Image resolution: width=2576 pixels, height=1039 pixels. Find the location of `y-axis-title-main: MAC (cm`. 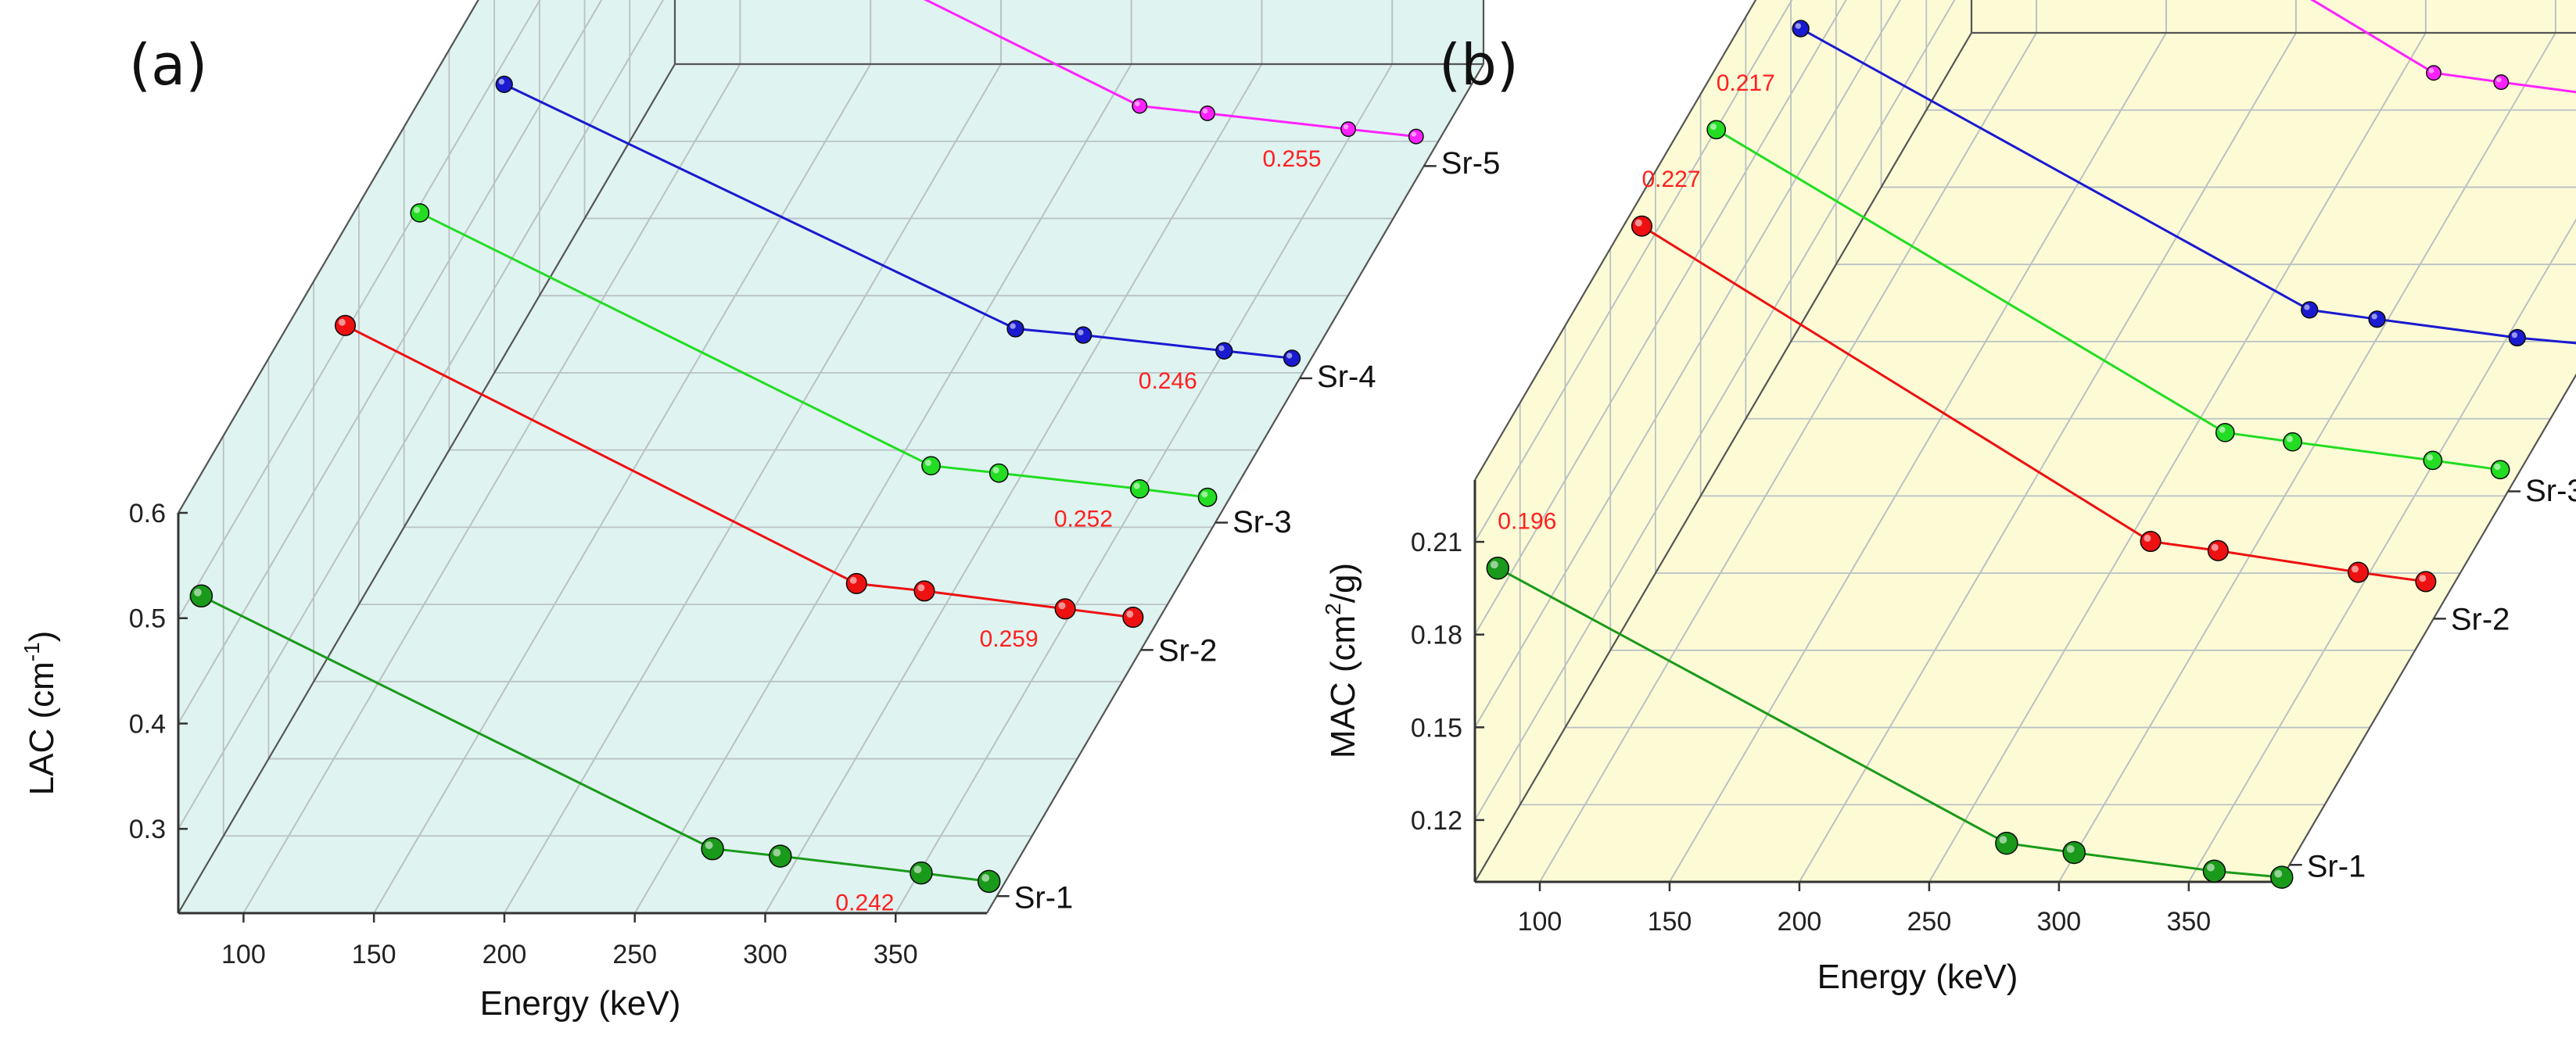

y-axis-title-main: MAC (cm is located at coordinates (1343, 687).